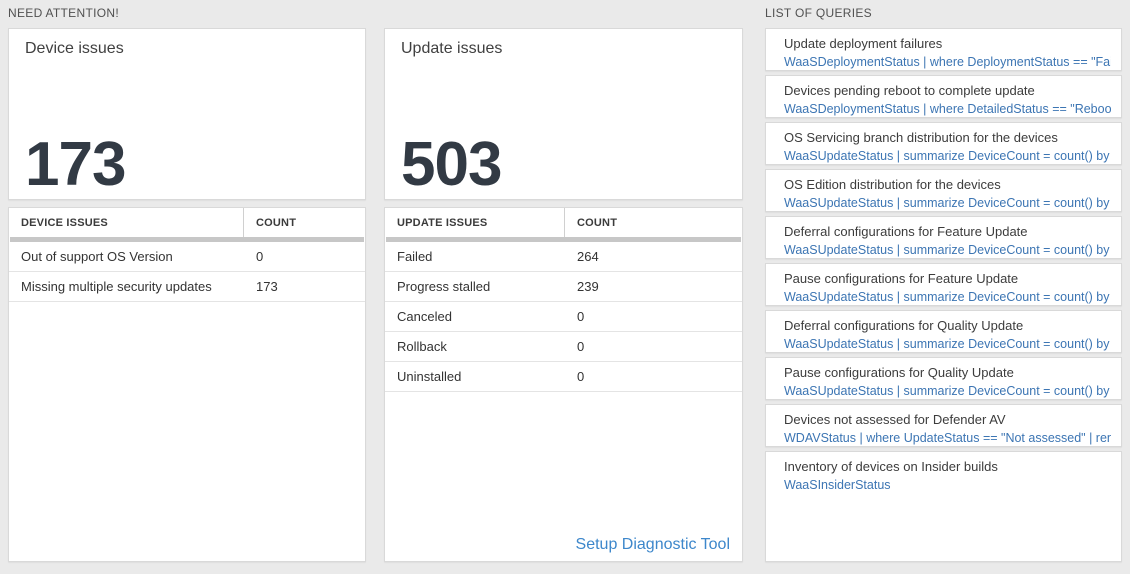 The height and width of the screenshot is (574, 1130). Describe the element at coordinates (187, 257) in the screenshot. I see `table-row: Out of support OS Version 0` at that location.